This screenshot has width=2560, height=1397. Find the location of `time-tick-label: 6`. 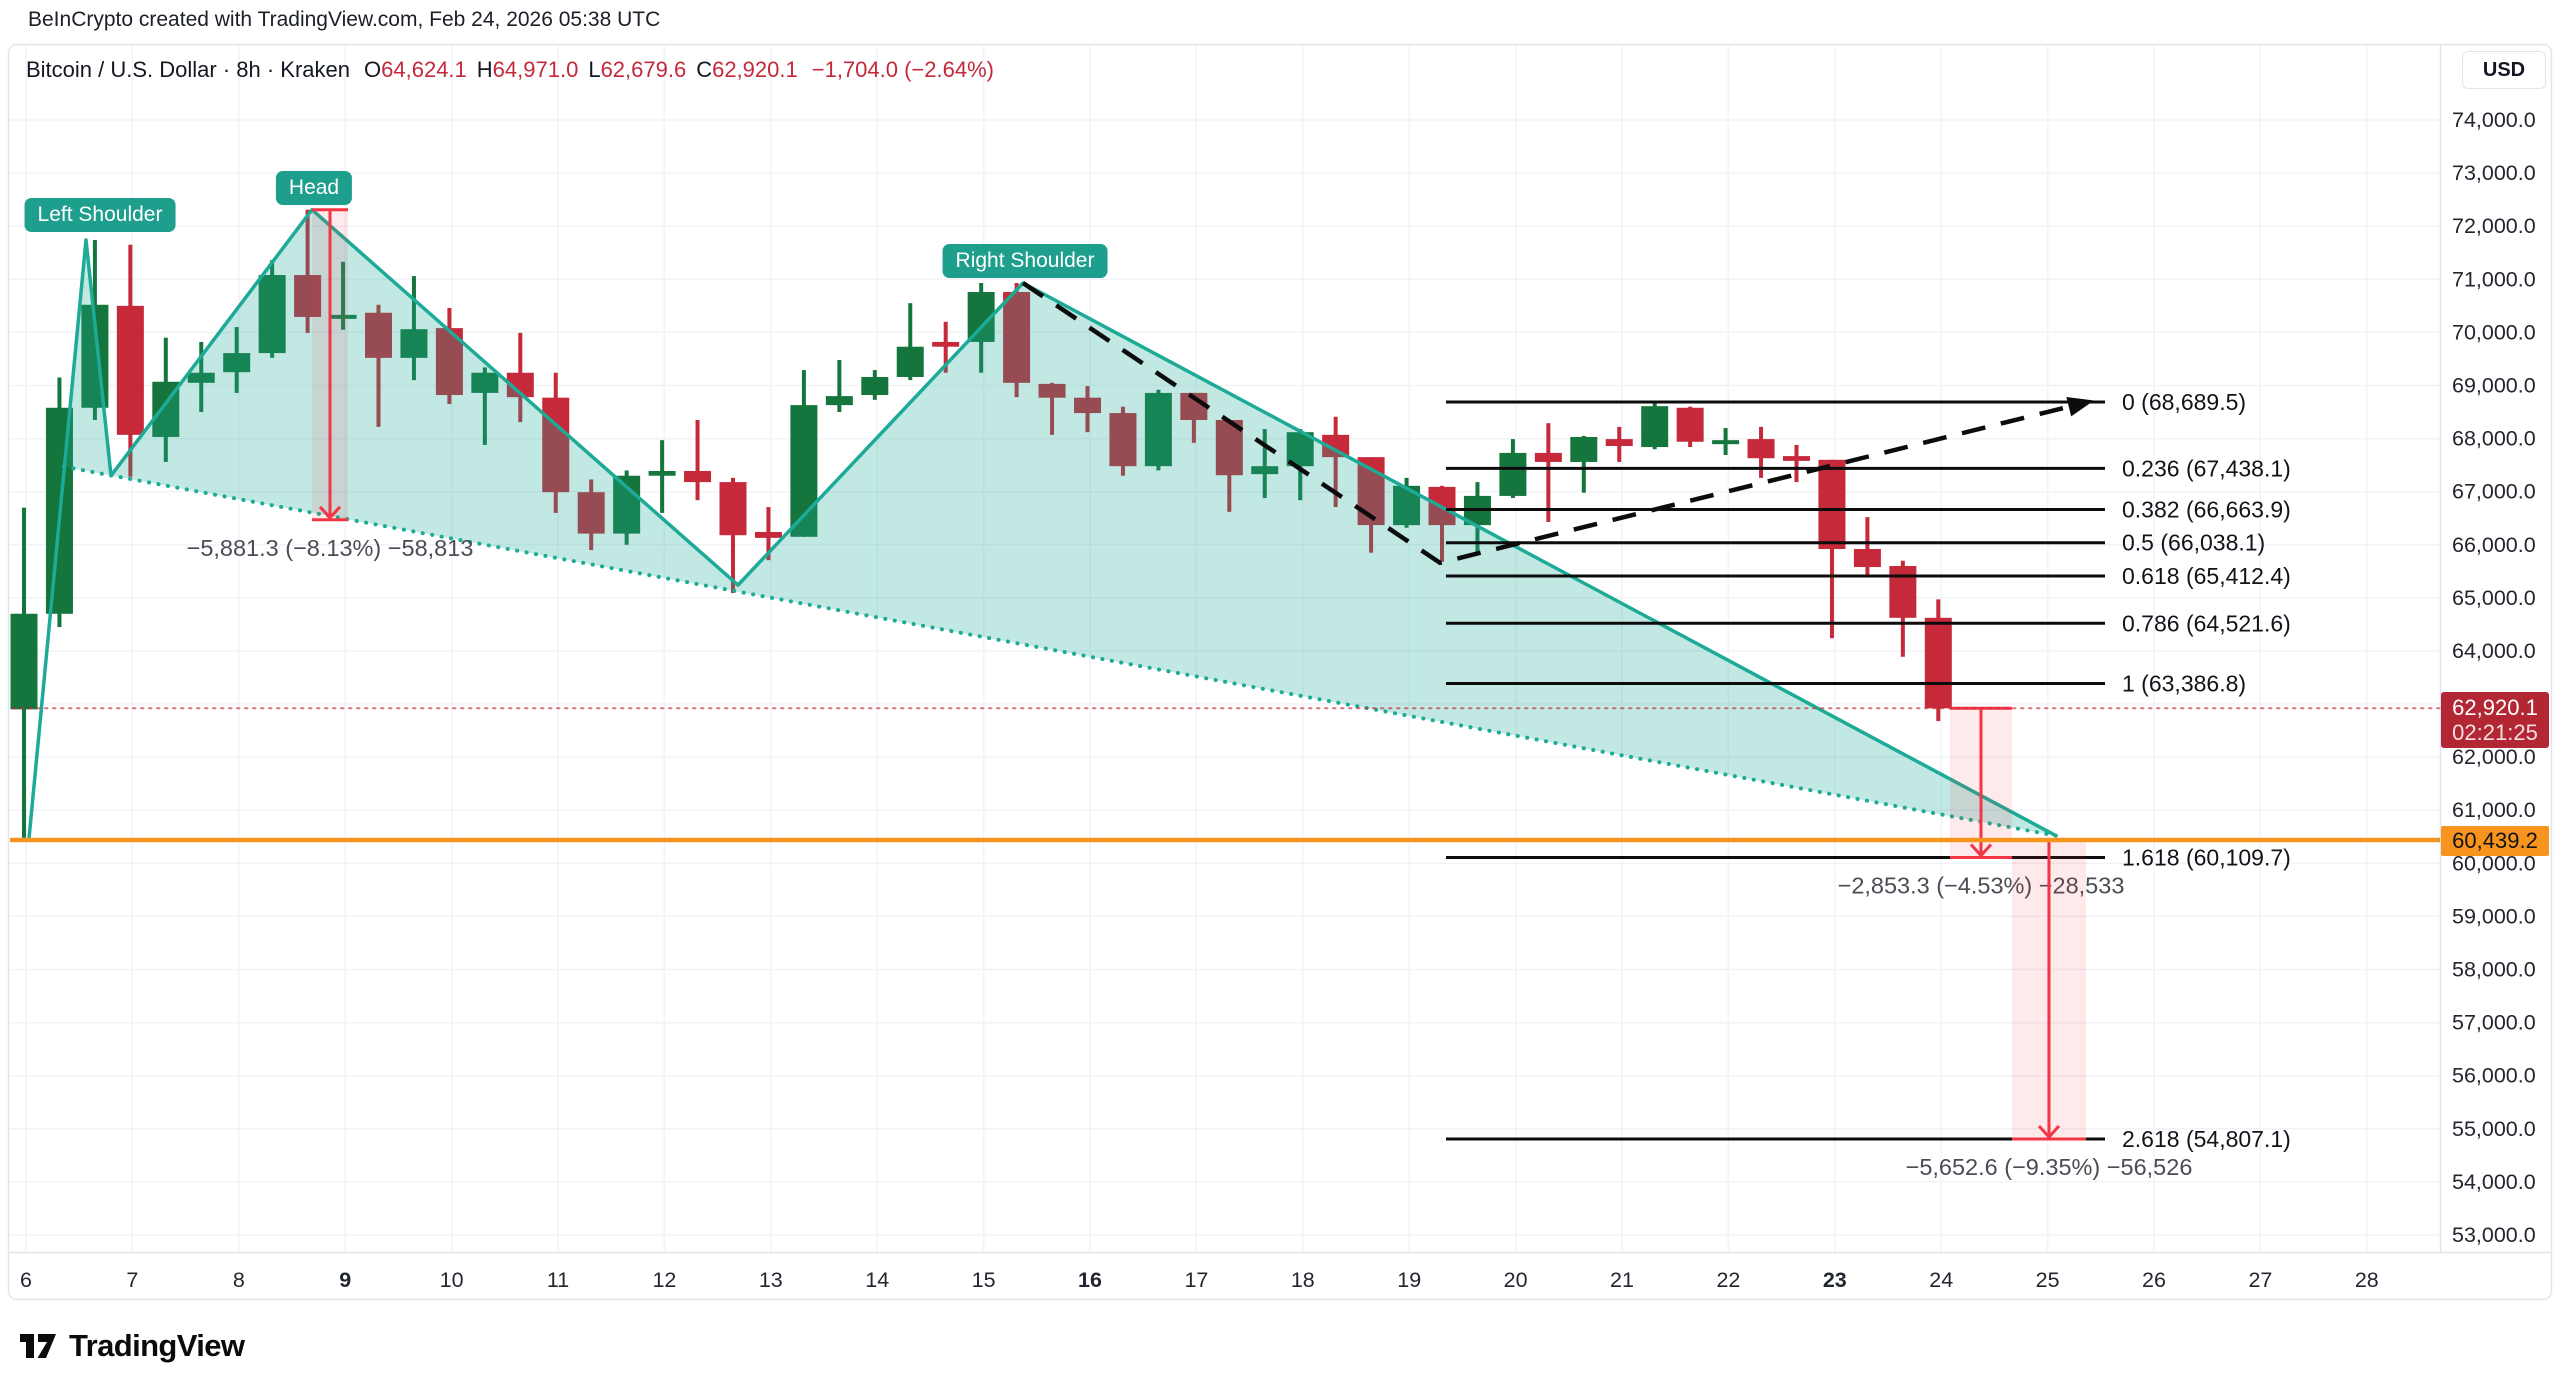

time-tick-label: 6 is located at coordinates (26, 1280).